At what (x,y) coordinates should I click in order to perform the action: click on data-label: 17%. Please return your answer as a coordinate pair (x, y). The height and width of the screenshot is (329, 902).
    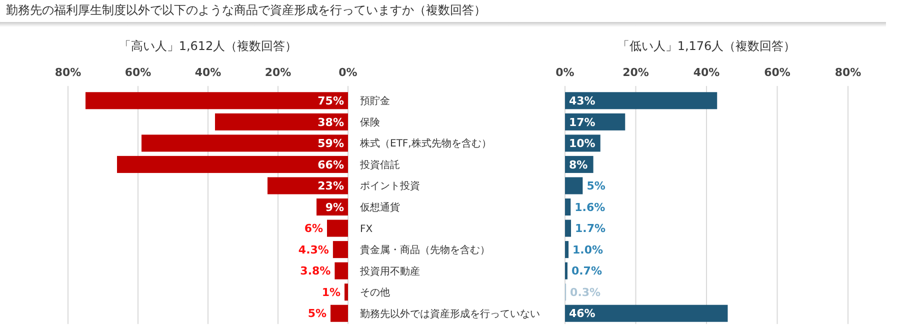
    Looking at the image, I should click on (582, 122).